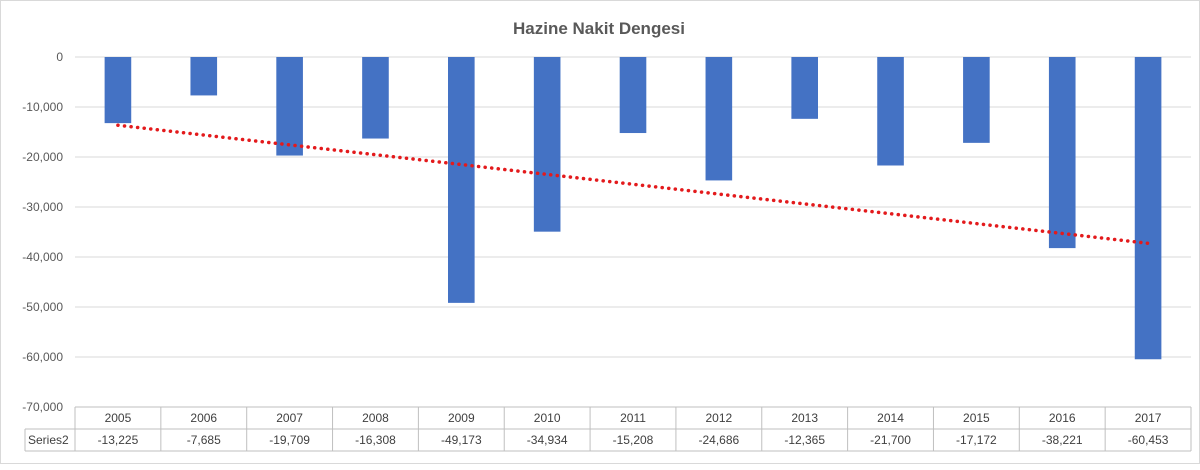  I want to click on y-tick-label: -70,000, so click(42, 407).